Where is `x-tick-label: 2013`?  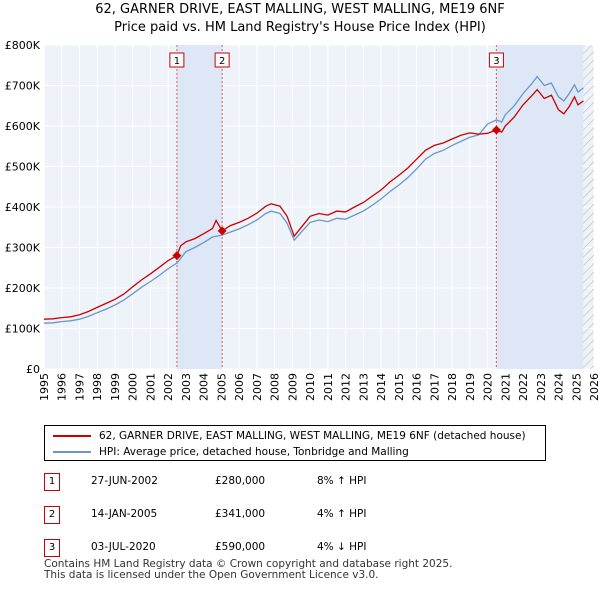 x-tick-label: 2013 is located at coordinates (363, 387).